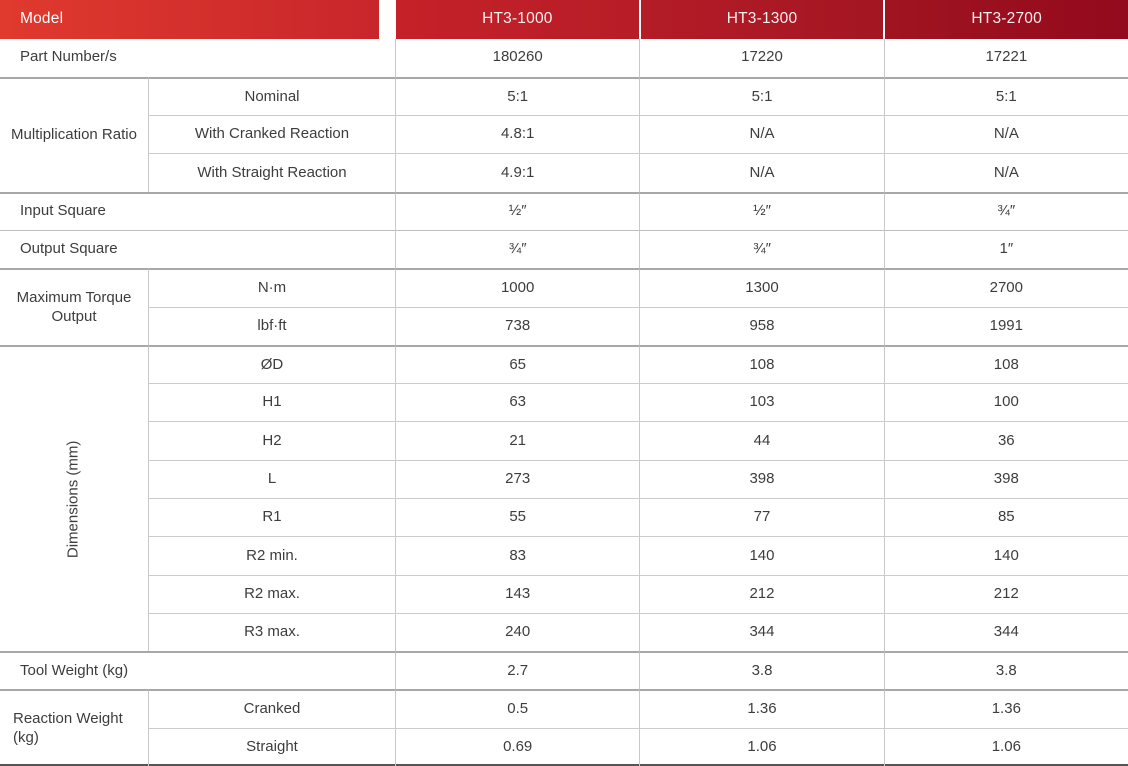 Image resolution: width=1128 pixels, height=766 pixels. What do you see at coordinates (1005, 517) in the screenshot?
I see `dim-r1-value: 85` at bounding box center [1005, 517].